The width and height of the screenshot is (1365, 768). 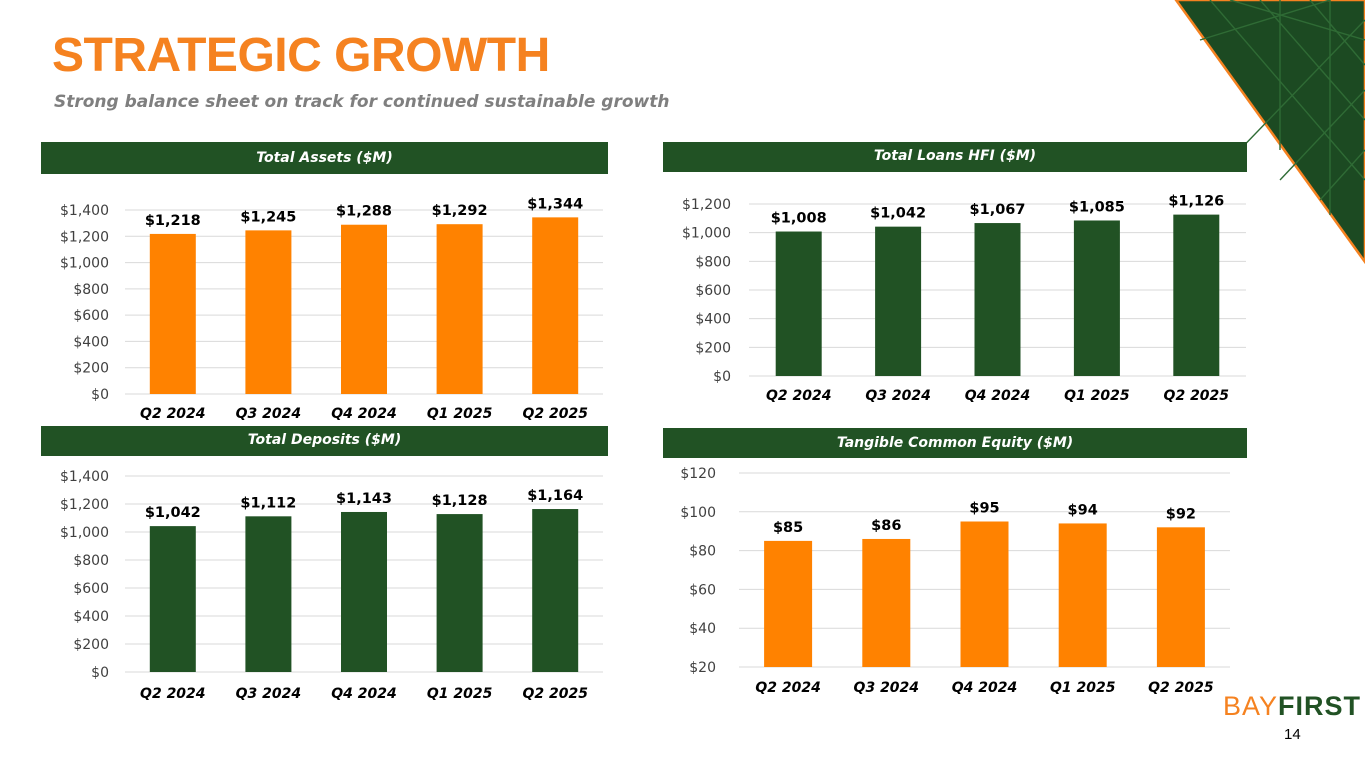 I want to click on bayfirst-logo: BAYFIRST, so click(x=1292, y=706).